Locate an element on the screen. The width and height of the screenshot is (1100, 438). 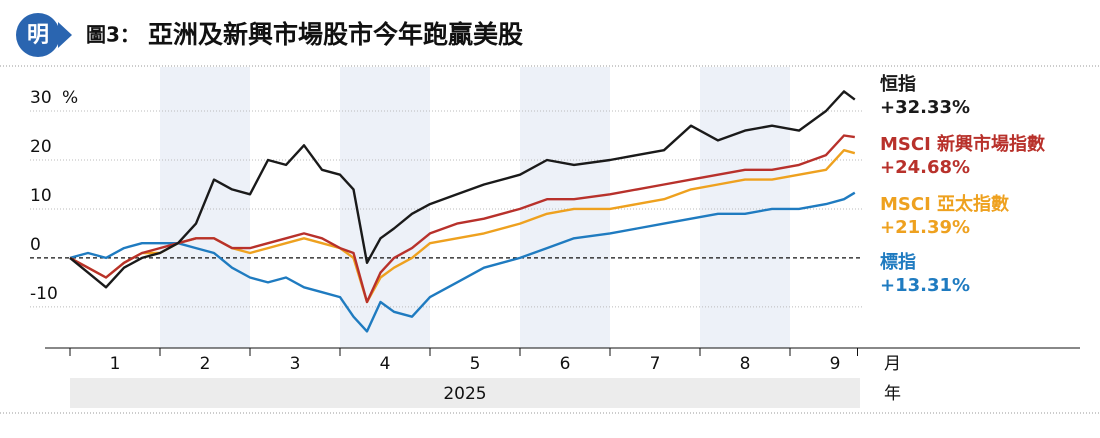
value-label: +21.39% is located at coordinates (925, 227).